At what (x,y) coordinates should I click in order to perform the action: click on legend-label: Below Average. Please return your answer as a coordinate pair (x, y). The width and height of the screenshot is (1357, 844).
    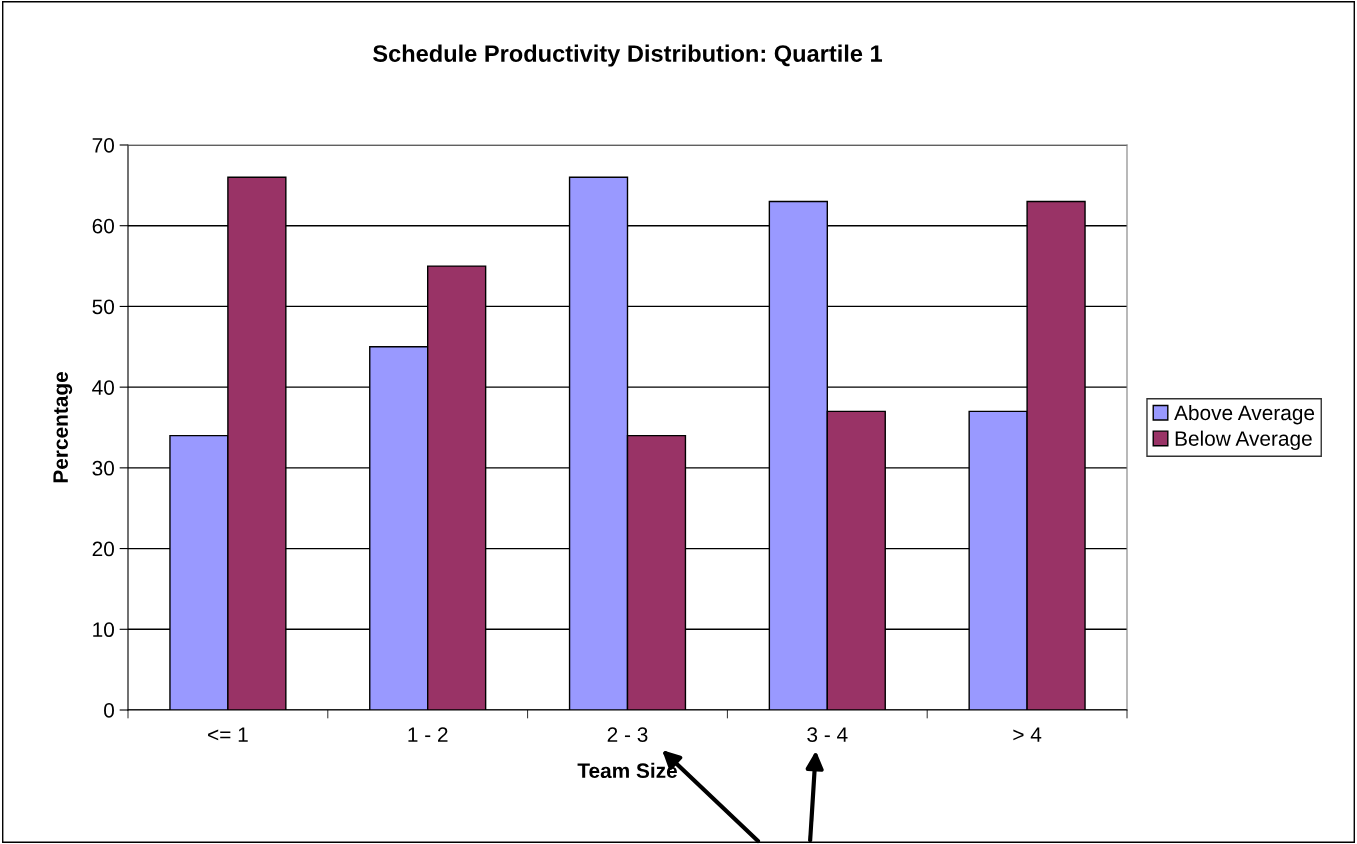
    Looking at the image, I should click on (1243, 440).